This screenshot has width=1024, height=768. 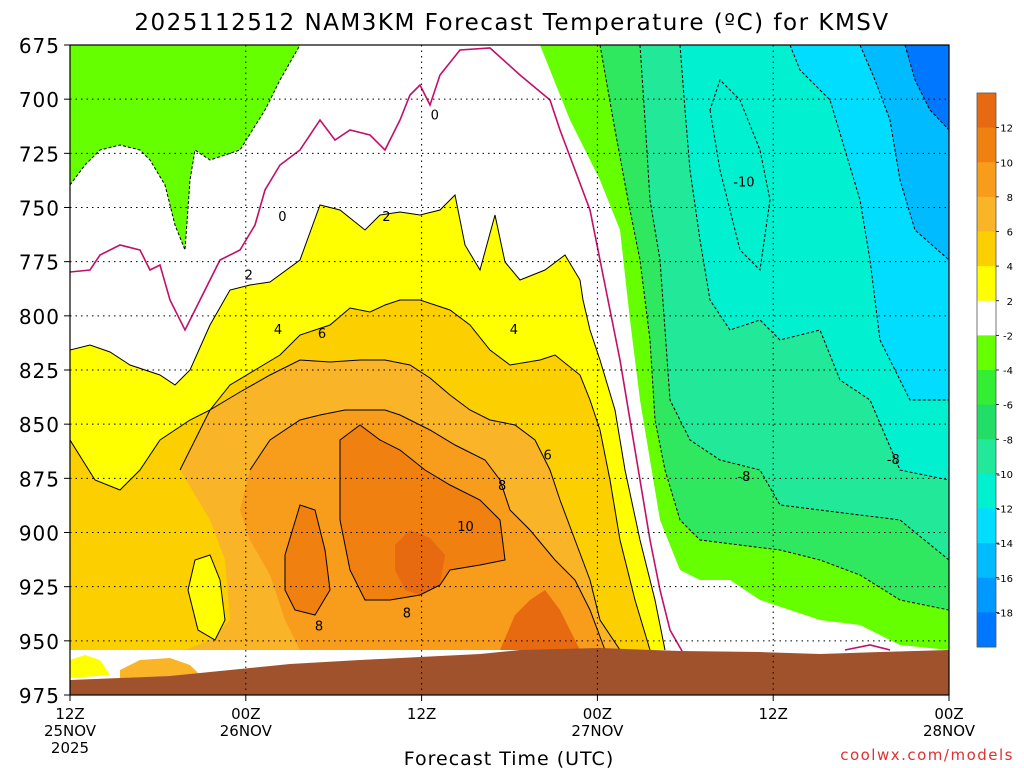 What do you see at coordinates (39, 371) in the screenshot?
I see `y-tick-label: 825` at bounding box center [39, 371].